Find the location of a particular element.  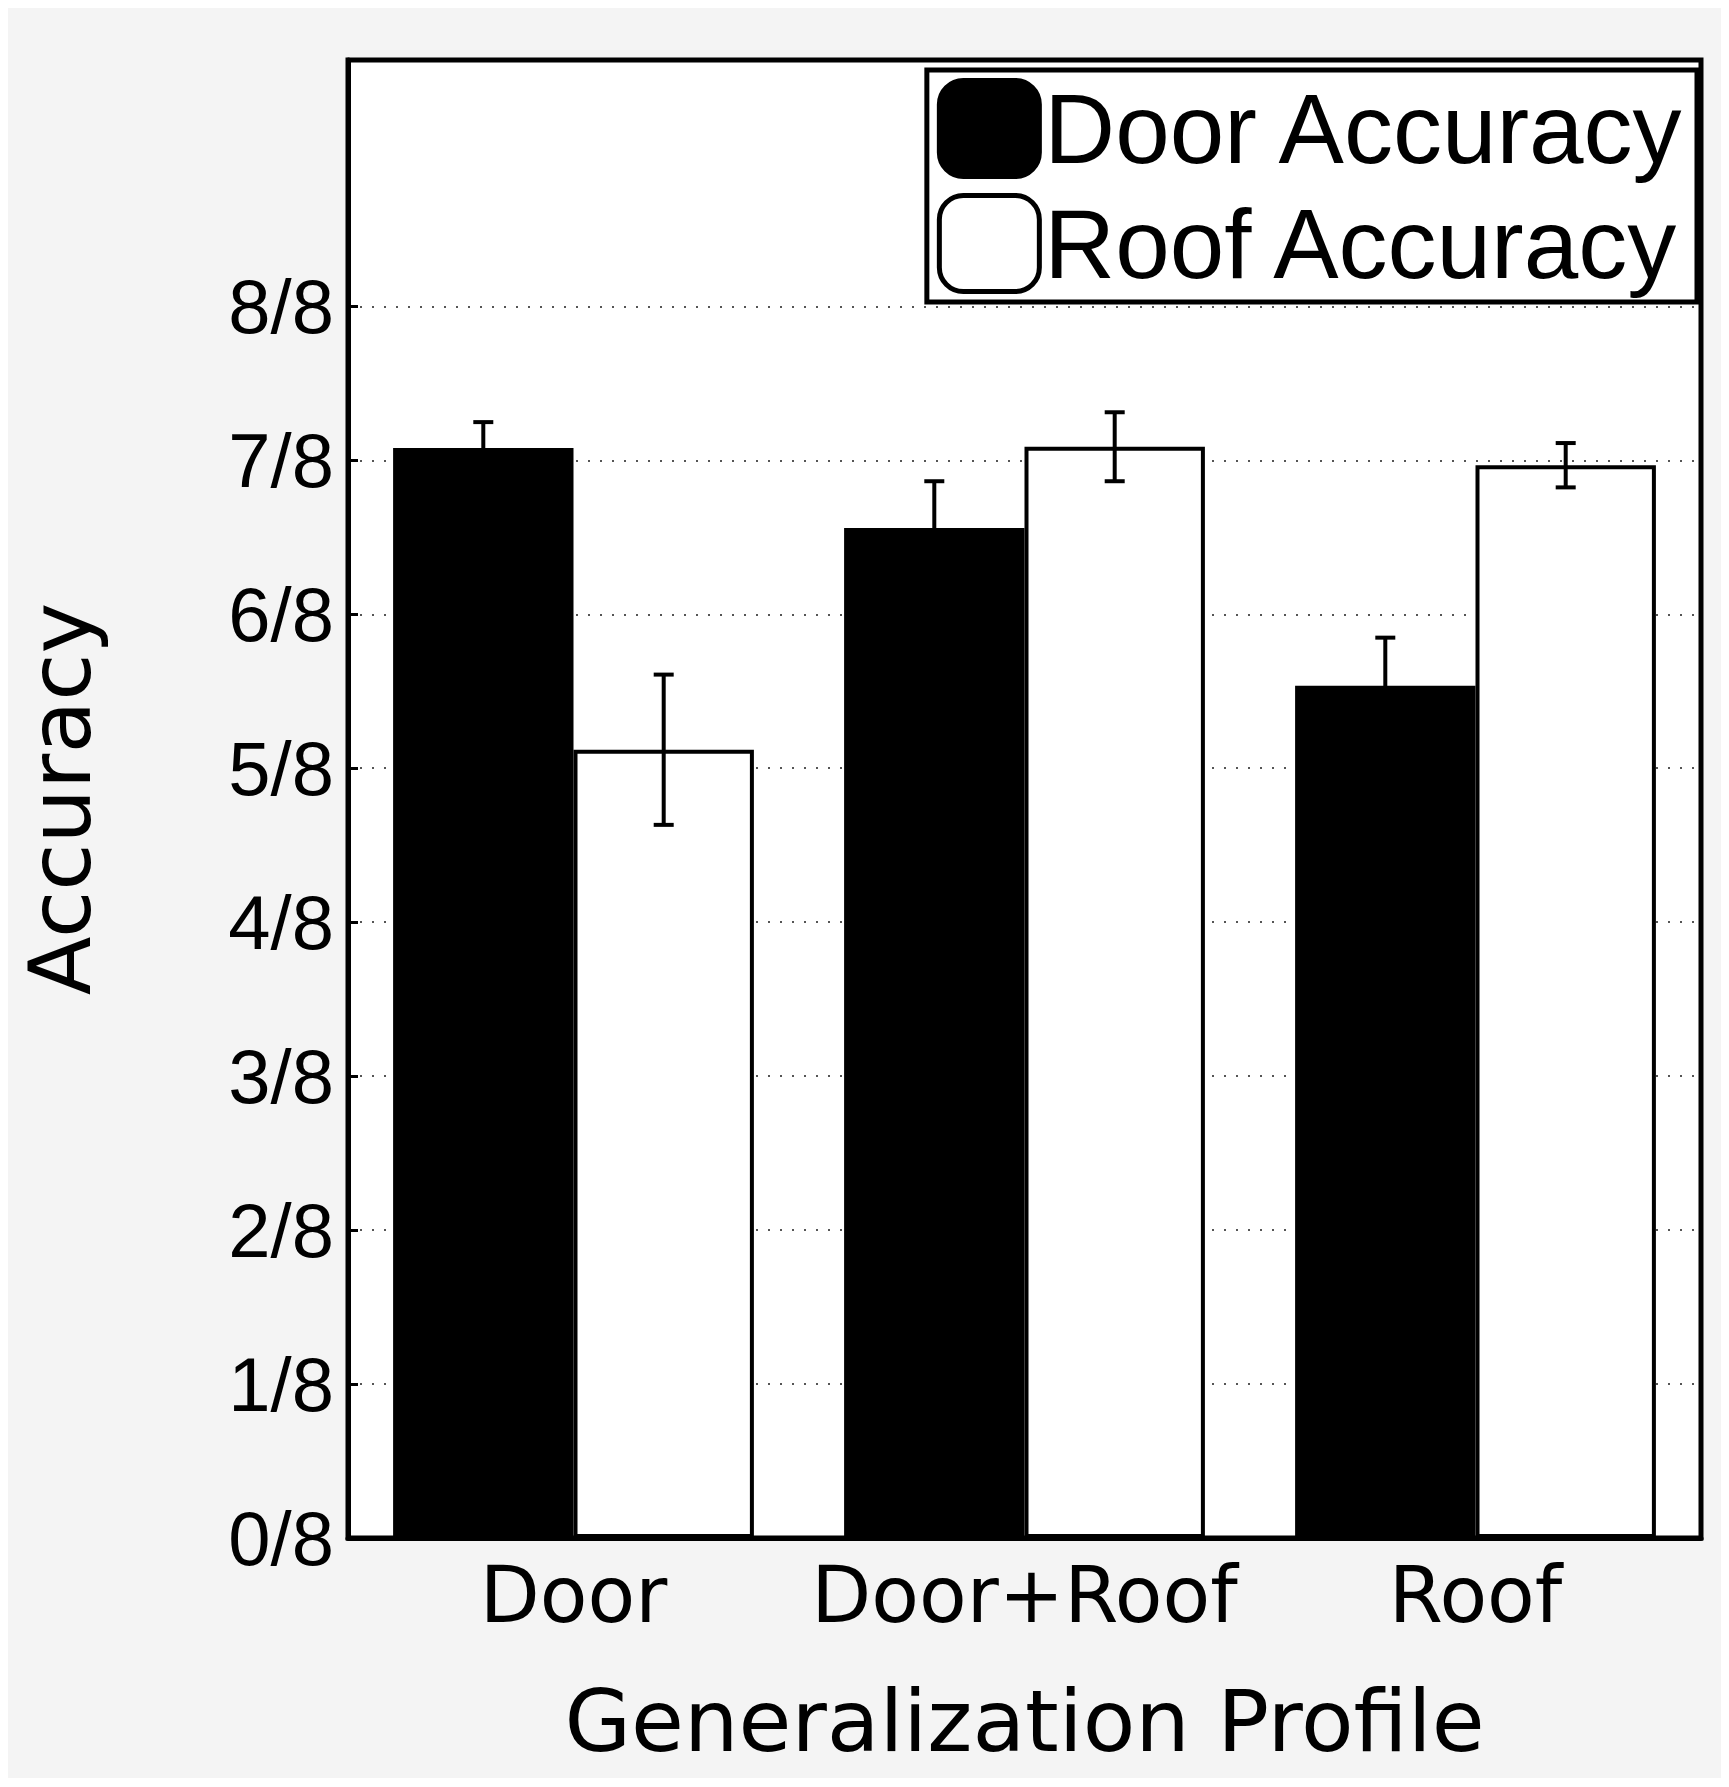

y-axis-title: Accuracy is located at coordinates (60, 799).